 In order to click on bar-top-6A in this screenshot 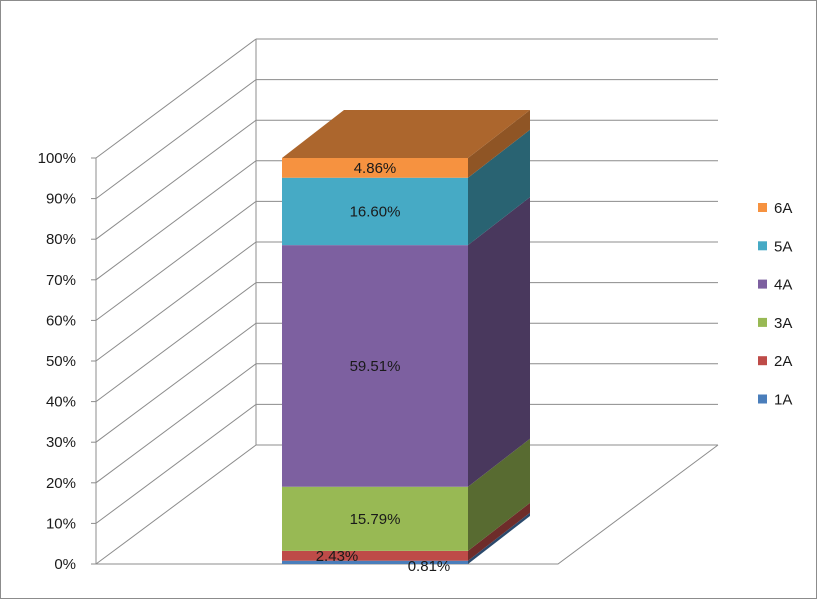, I will do `click(406, 134)`.